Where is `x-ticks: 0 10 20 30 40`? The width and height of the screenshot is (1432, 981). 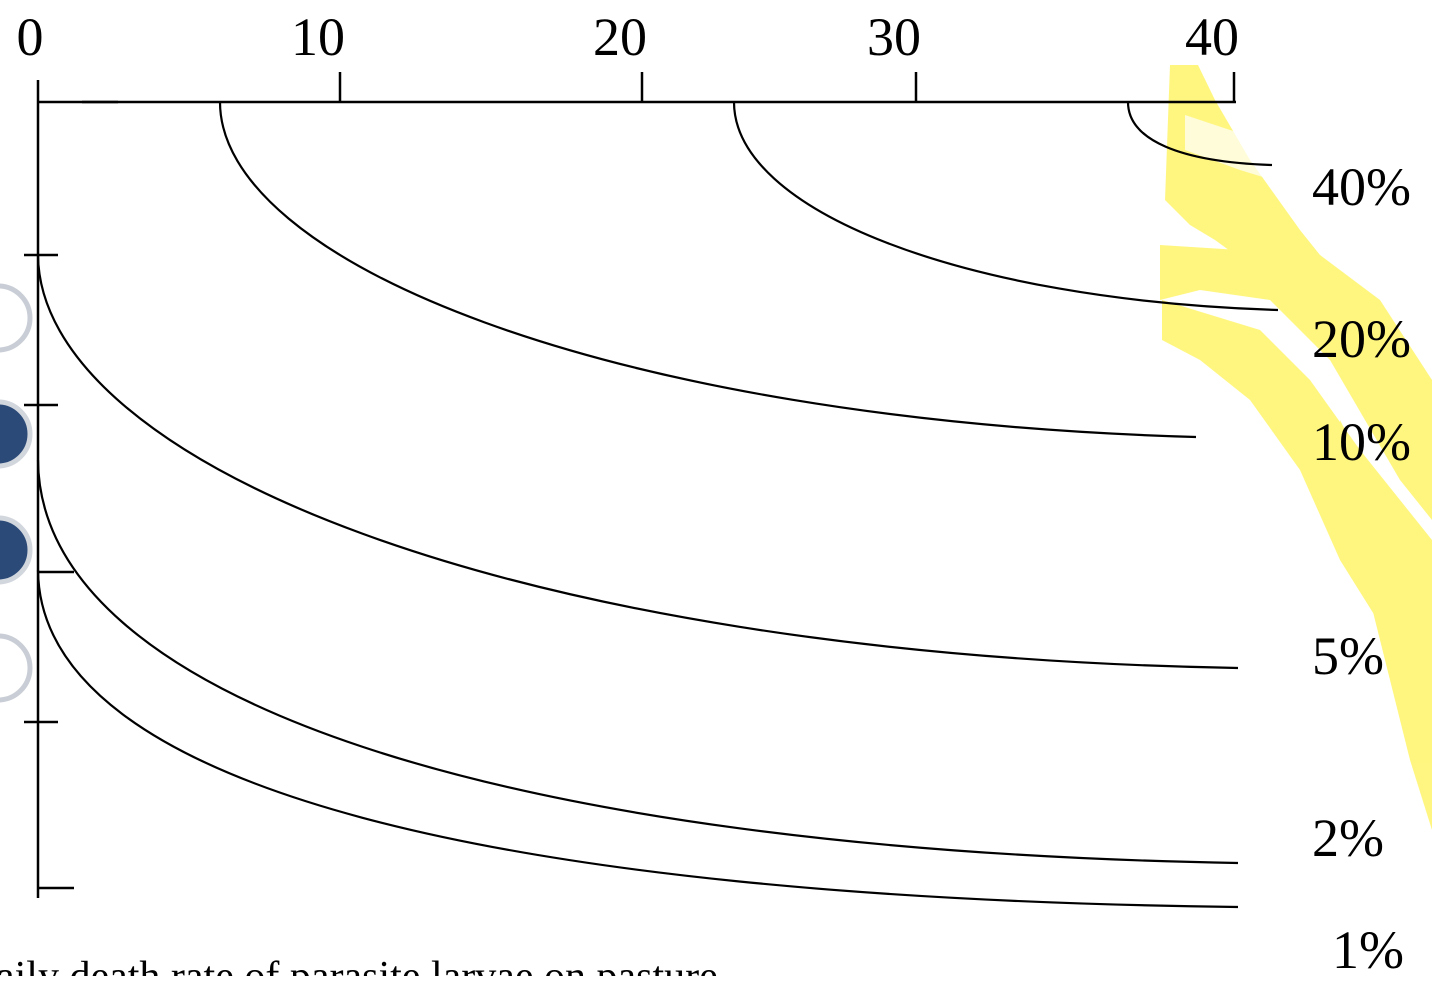 x-ticks: 0 10 20 30 40 is located at coordinates (628, 54).